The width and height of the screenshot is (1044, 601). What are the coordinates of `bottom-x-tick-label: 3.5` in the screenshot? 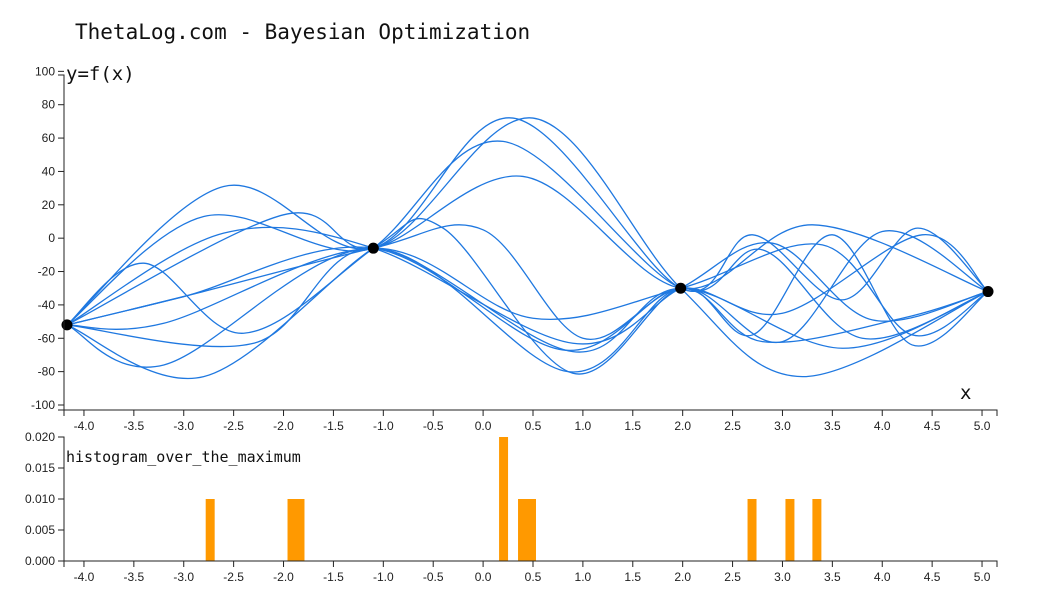 It's located at (832, 577).